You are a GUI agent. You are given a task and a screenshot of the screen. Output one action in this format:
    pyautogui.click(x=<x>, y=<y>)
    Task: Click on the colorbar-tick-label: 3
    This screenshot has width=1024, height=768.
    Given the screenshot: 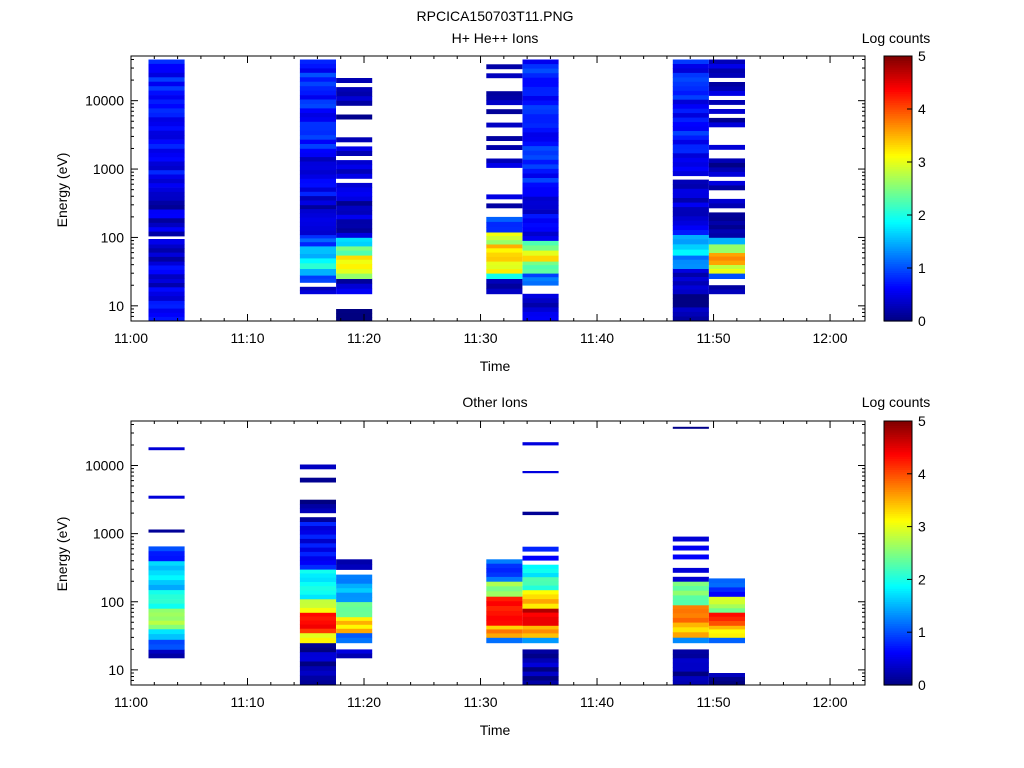 What is the action you would take?
    pyautogui.click(x=922, y=527)
    